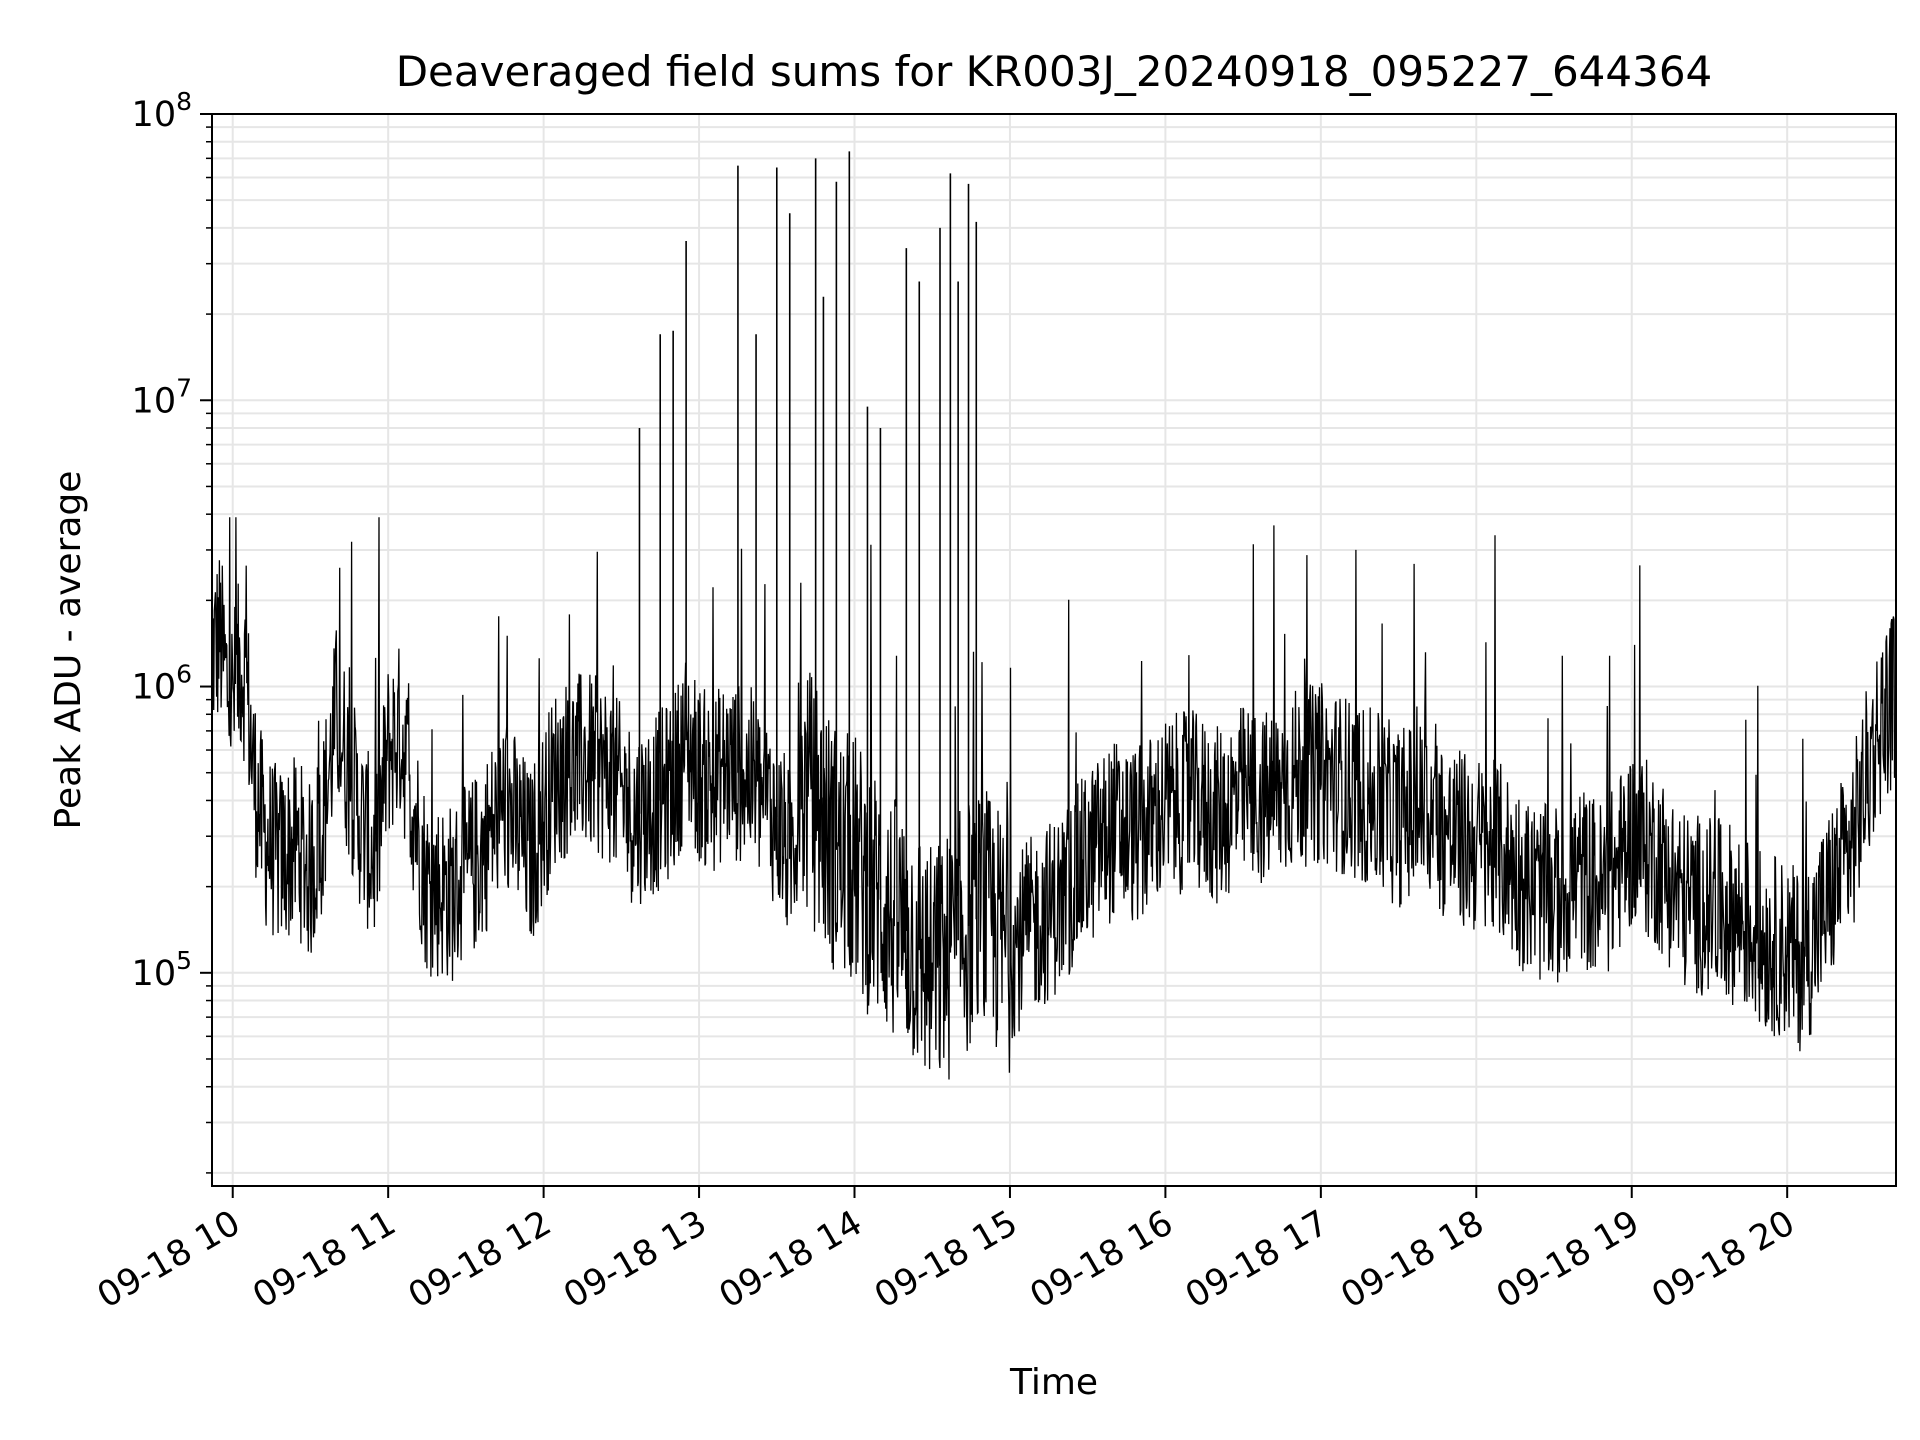  Describe the element at coordinates (162, 684) in the screenshot. I see `y-tick-label: 10⁶` at that location.